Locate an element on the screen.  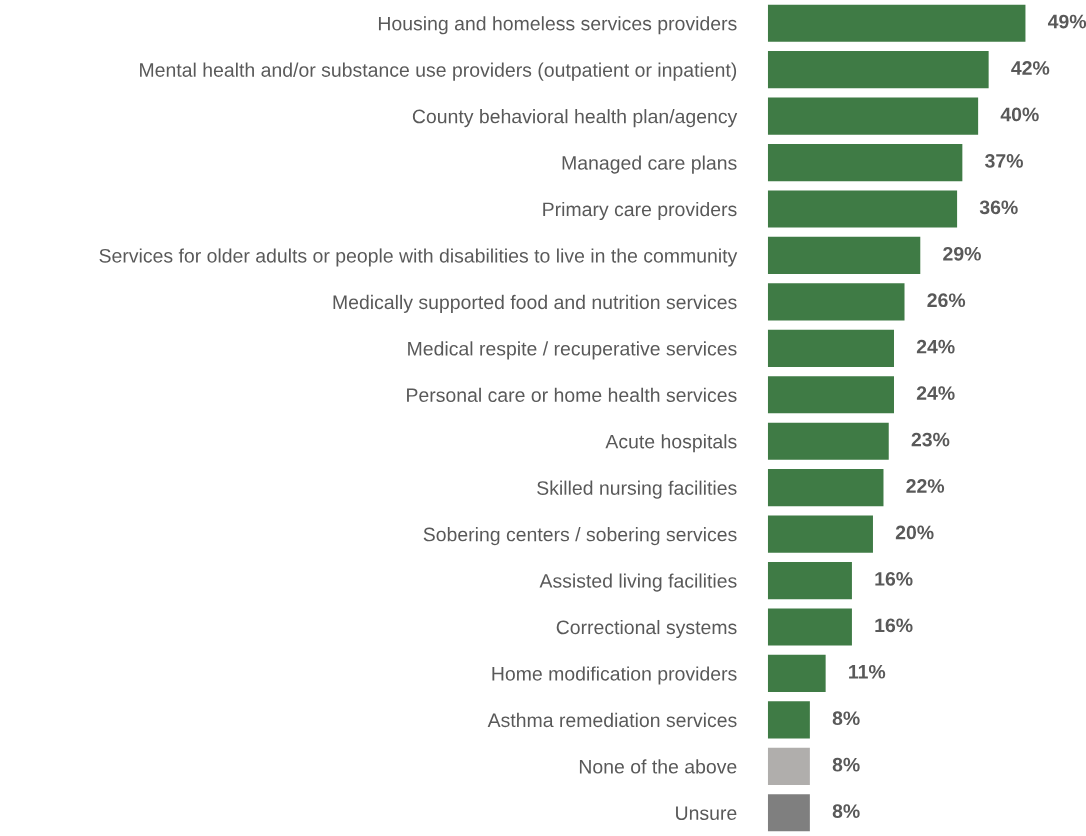
data-label: 11% is located at coordinates (867, 671).